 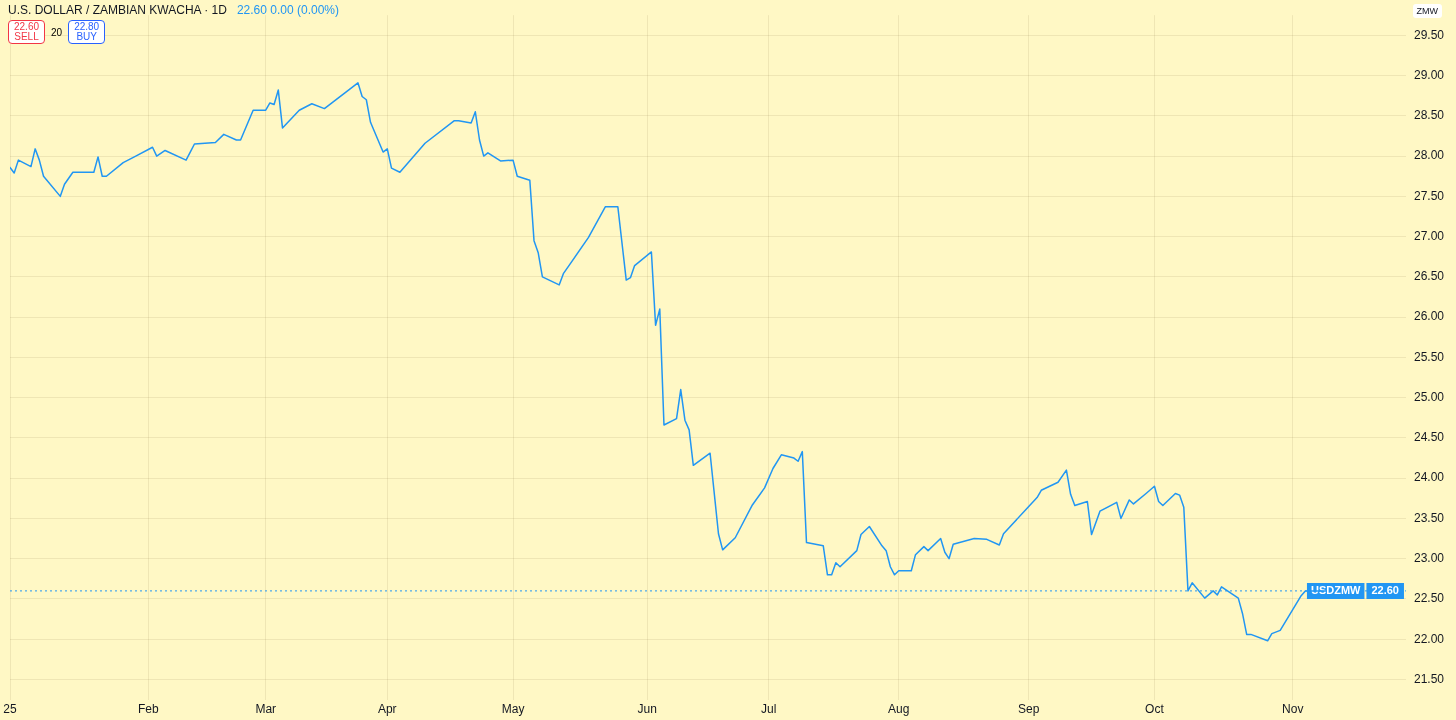 I want to click on y-tick-label: 23.00, so click(x=1429, y=558).